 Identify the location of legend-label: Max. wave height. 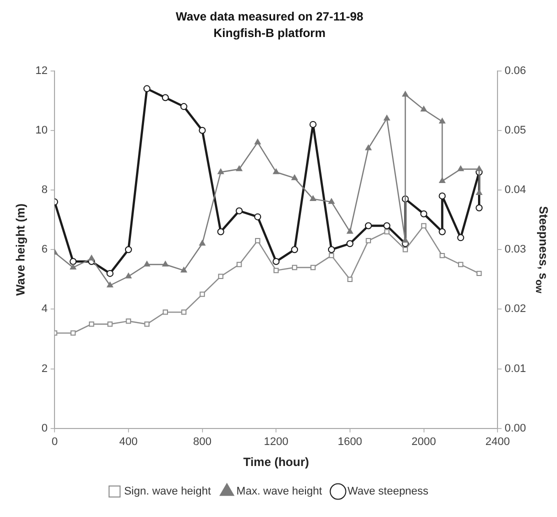
(279, 492).